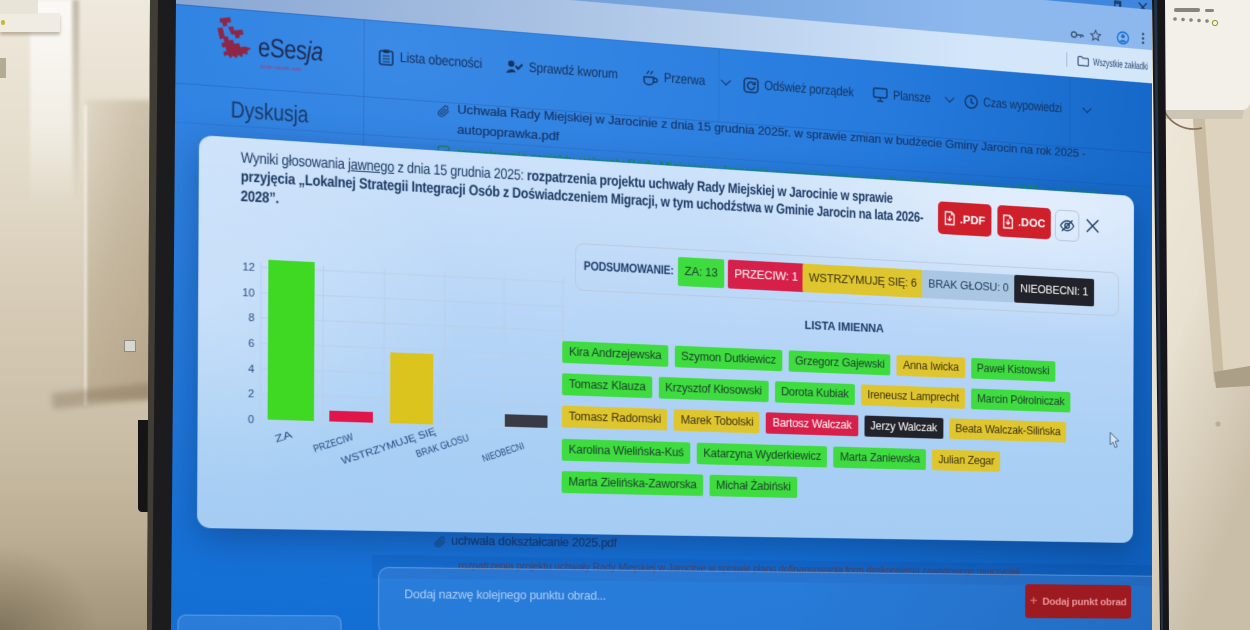  I want to click on svg-text: 0, so click(251, 420).